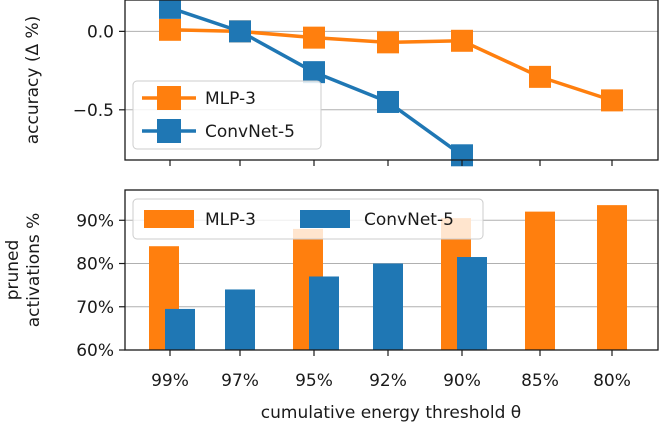  I want to click on pruned-legend: MLP-3 ConvNet-5, so click(308, 219).